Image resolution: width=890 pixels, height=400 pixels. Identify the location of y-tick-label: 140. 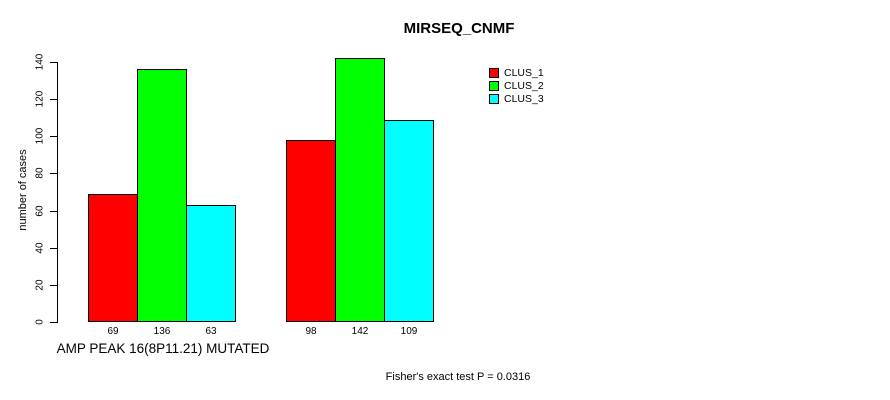
(40, 62).